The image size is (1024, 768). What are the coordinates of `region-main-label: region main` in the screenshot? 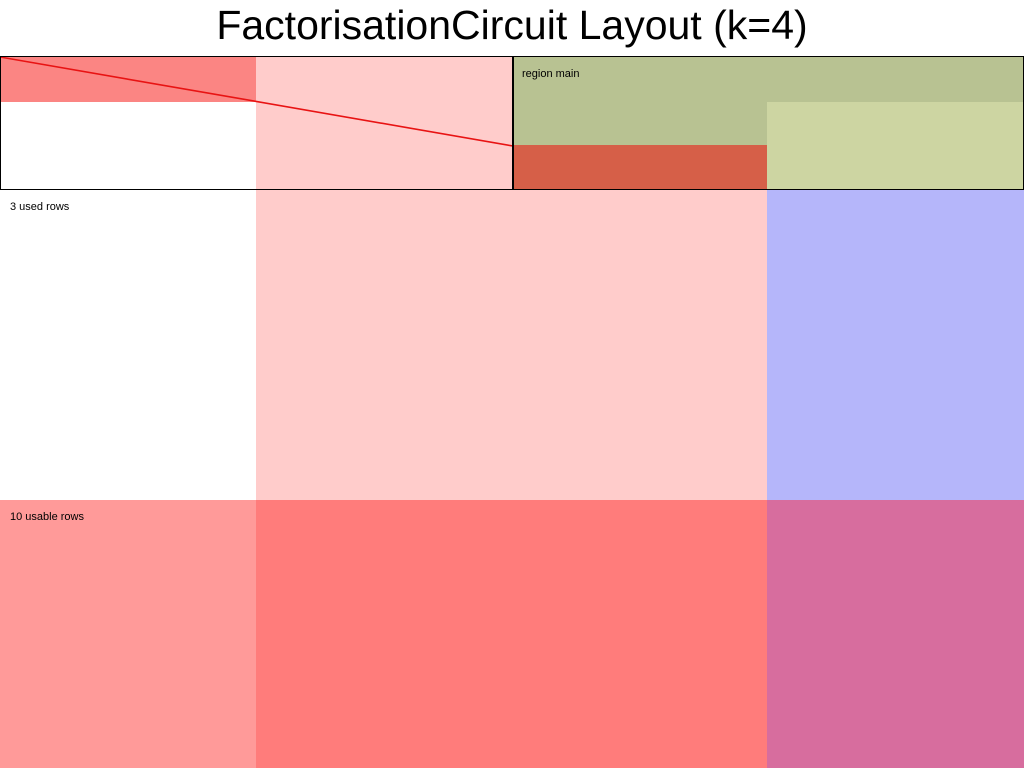 It's located at (551, 74).